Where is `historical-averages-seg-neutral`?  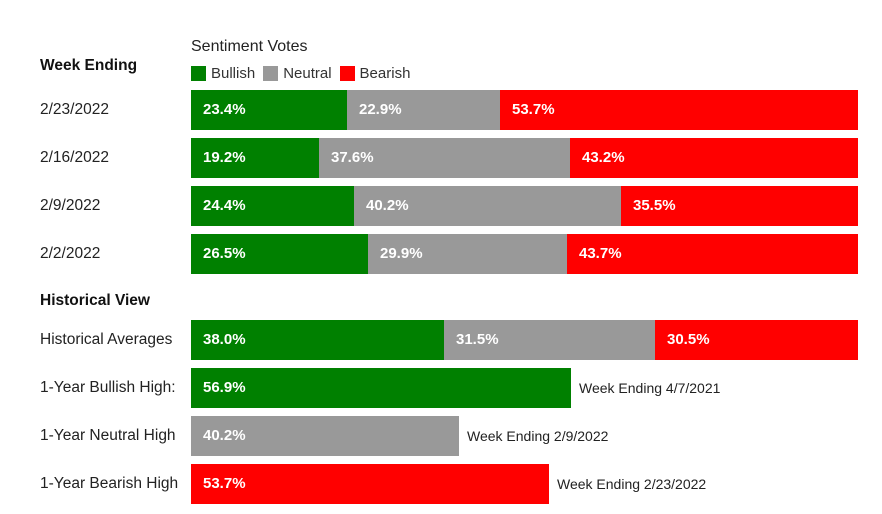 historical-averages-seg-neutral is located at coordinates (549, 340).